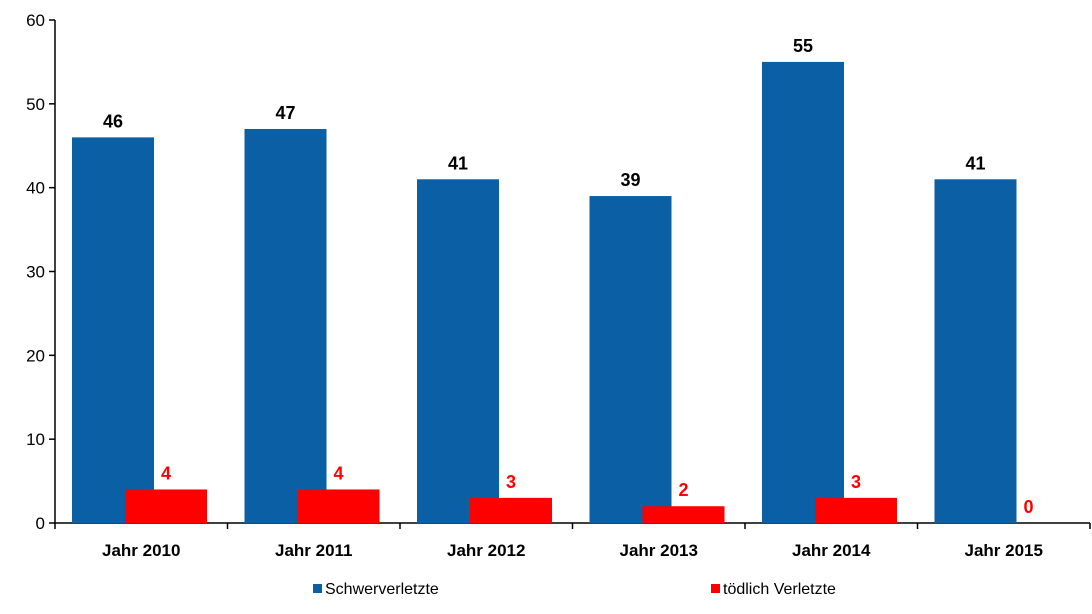  What do you see at coordinates (382, 589) in the screenshot?
I see `legend-item-schwerverletzte: Schwerverletzte` at bounding box center [382, 589].